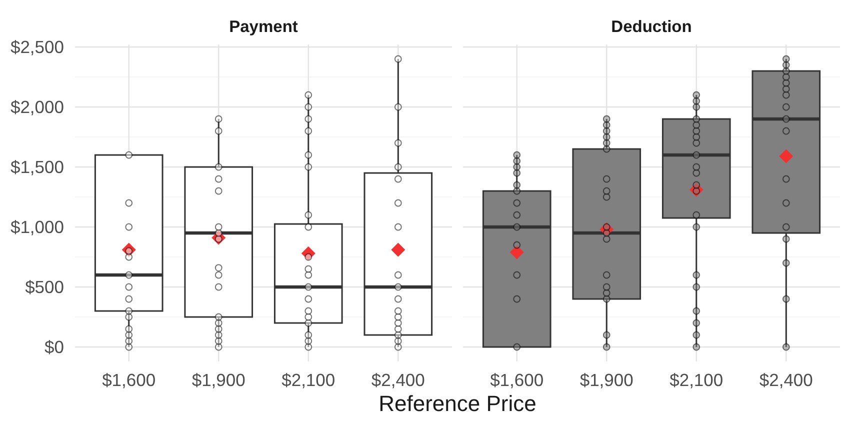  Describe the element at coordinates (457, 403) in the screenshot. I see `x-axis-title: Reference Price` at that location.